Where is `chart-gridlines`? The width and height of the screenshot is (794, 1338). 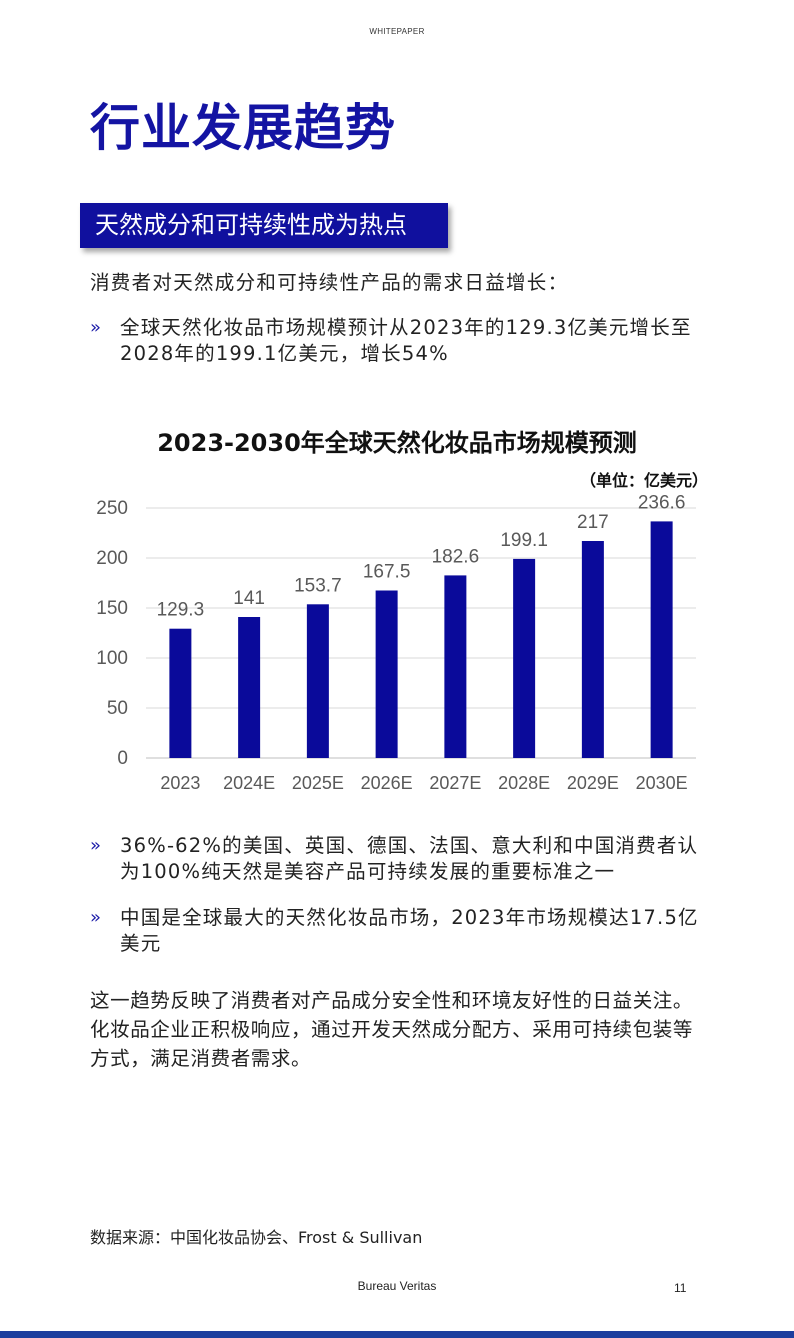 chart-gridlines is located at coordinates (421, 633).